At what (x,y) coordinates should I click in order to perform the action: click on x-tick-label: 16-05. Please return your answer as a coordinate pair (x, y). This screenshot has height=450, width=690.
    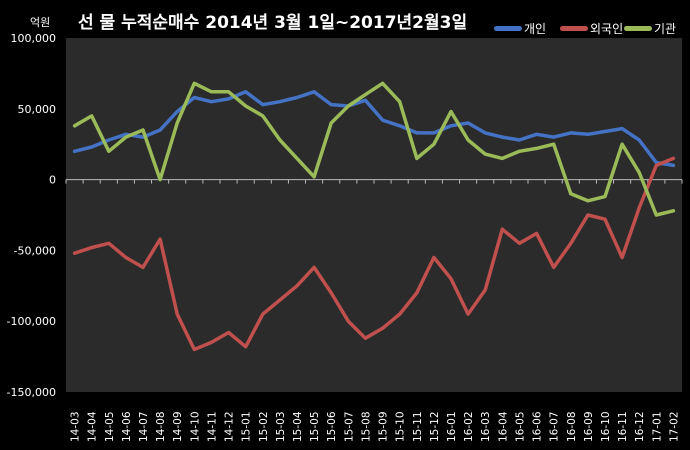
    Looking at the image, I should click on (520, 426).